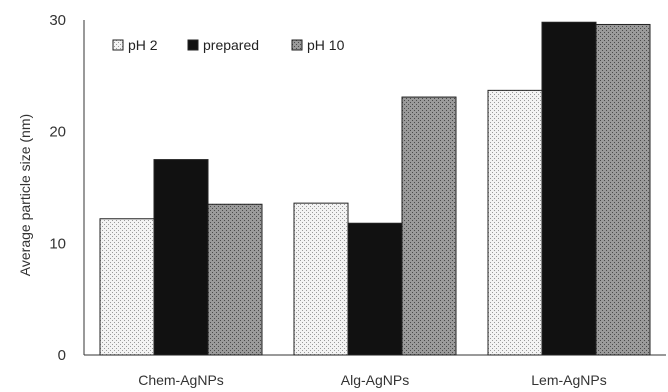 This screenshot has width=668, height=392. What do you see at coordinates (25, 195) in the screenshot?
I see `y-axis-title: Average particle size (nm)` at bounding box center [25, 195].